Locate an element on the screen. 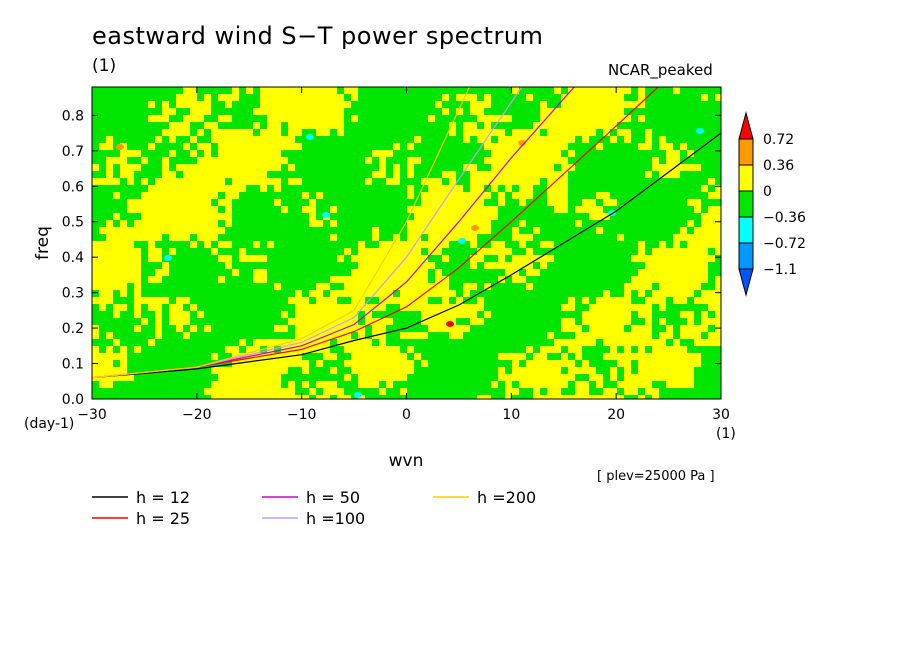 The height and width of the screenshot is (654, 904). y-tick-label: 0.2 is located at coordinates (73, 329).